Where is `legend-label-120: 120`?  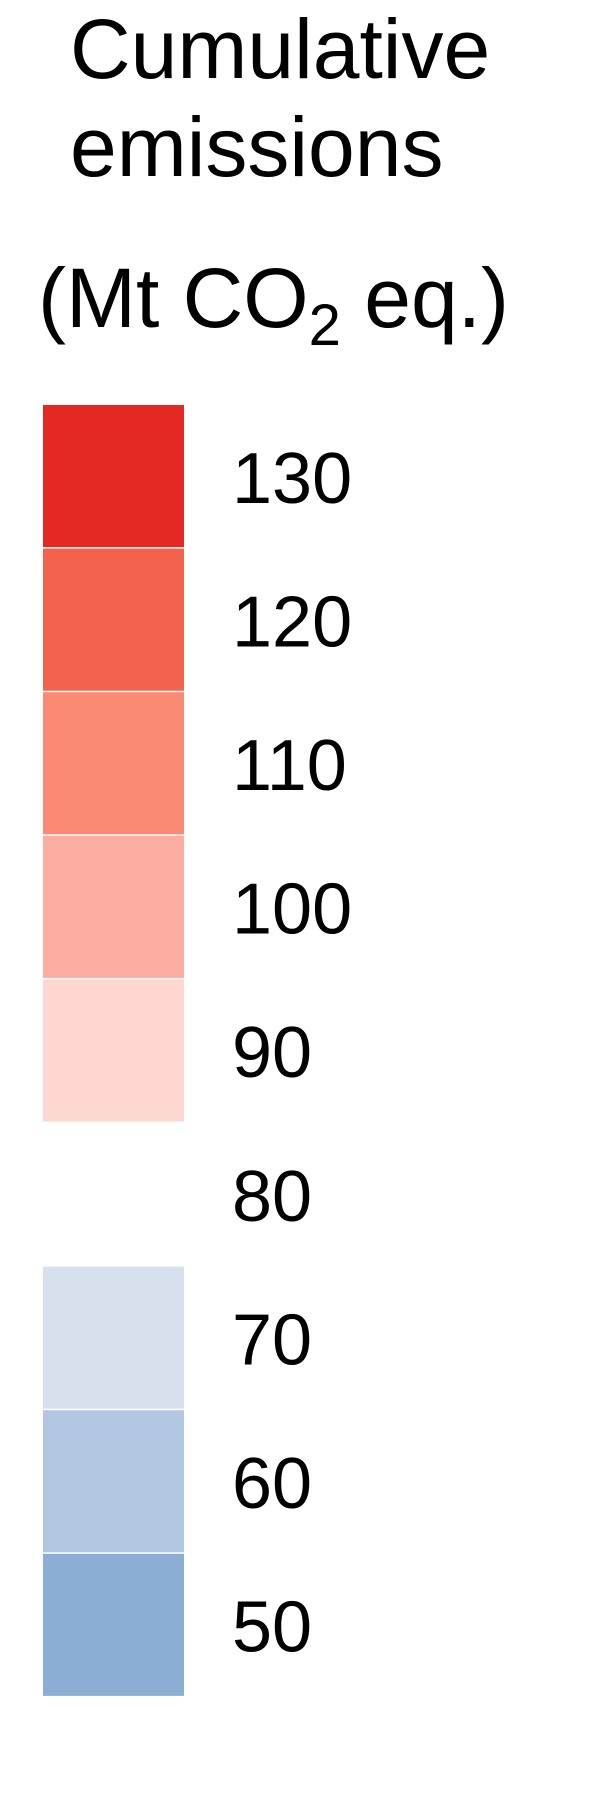
legend-label-120: 120 is located at coordinates (292, 622).